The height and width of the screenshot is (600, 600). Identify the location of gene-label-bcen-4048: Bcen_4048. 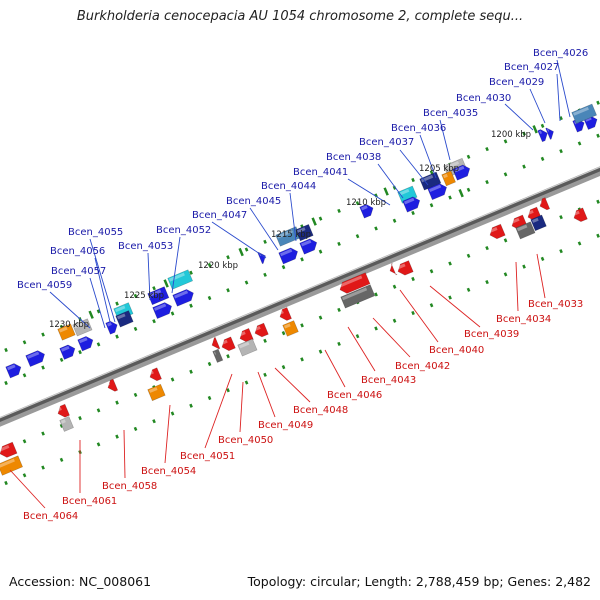
(320, 410).